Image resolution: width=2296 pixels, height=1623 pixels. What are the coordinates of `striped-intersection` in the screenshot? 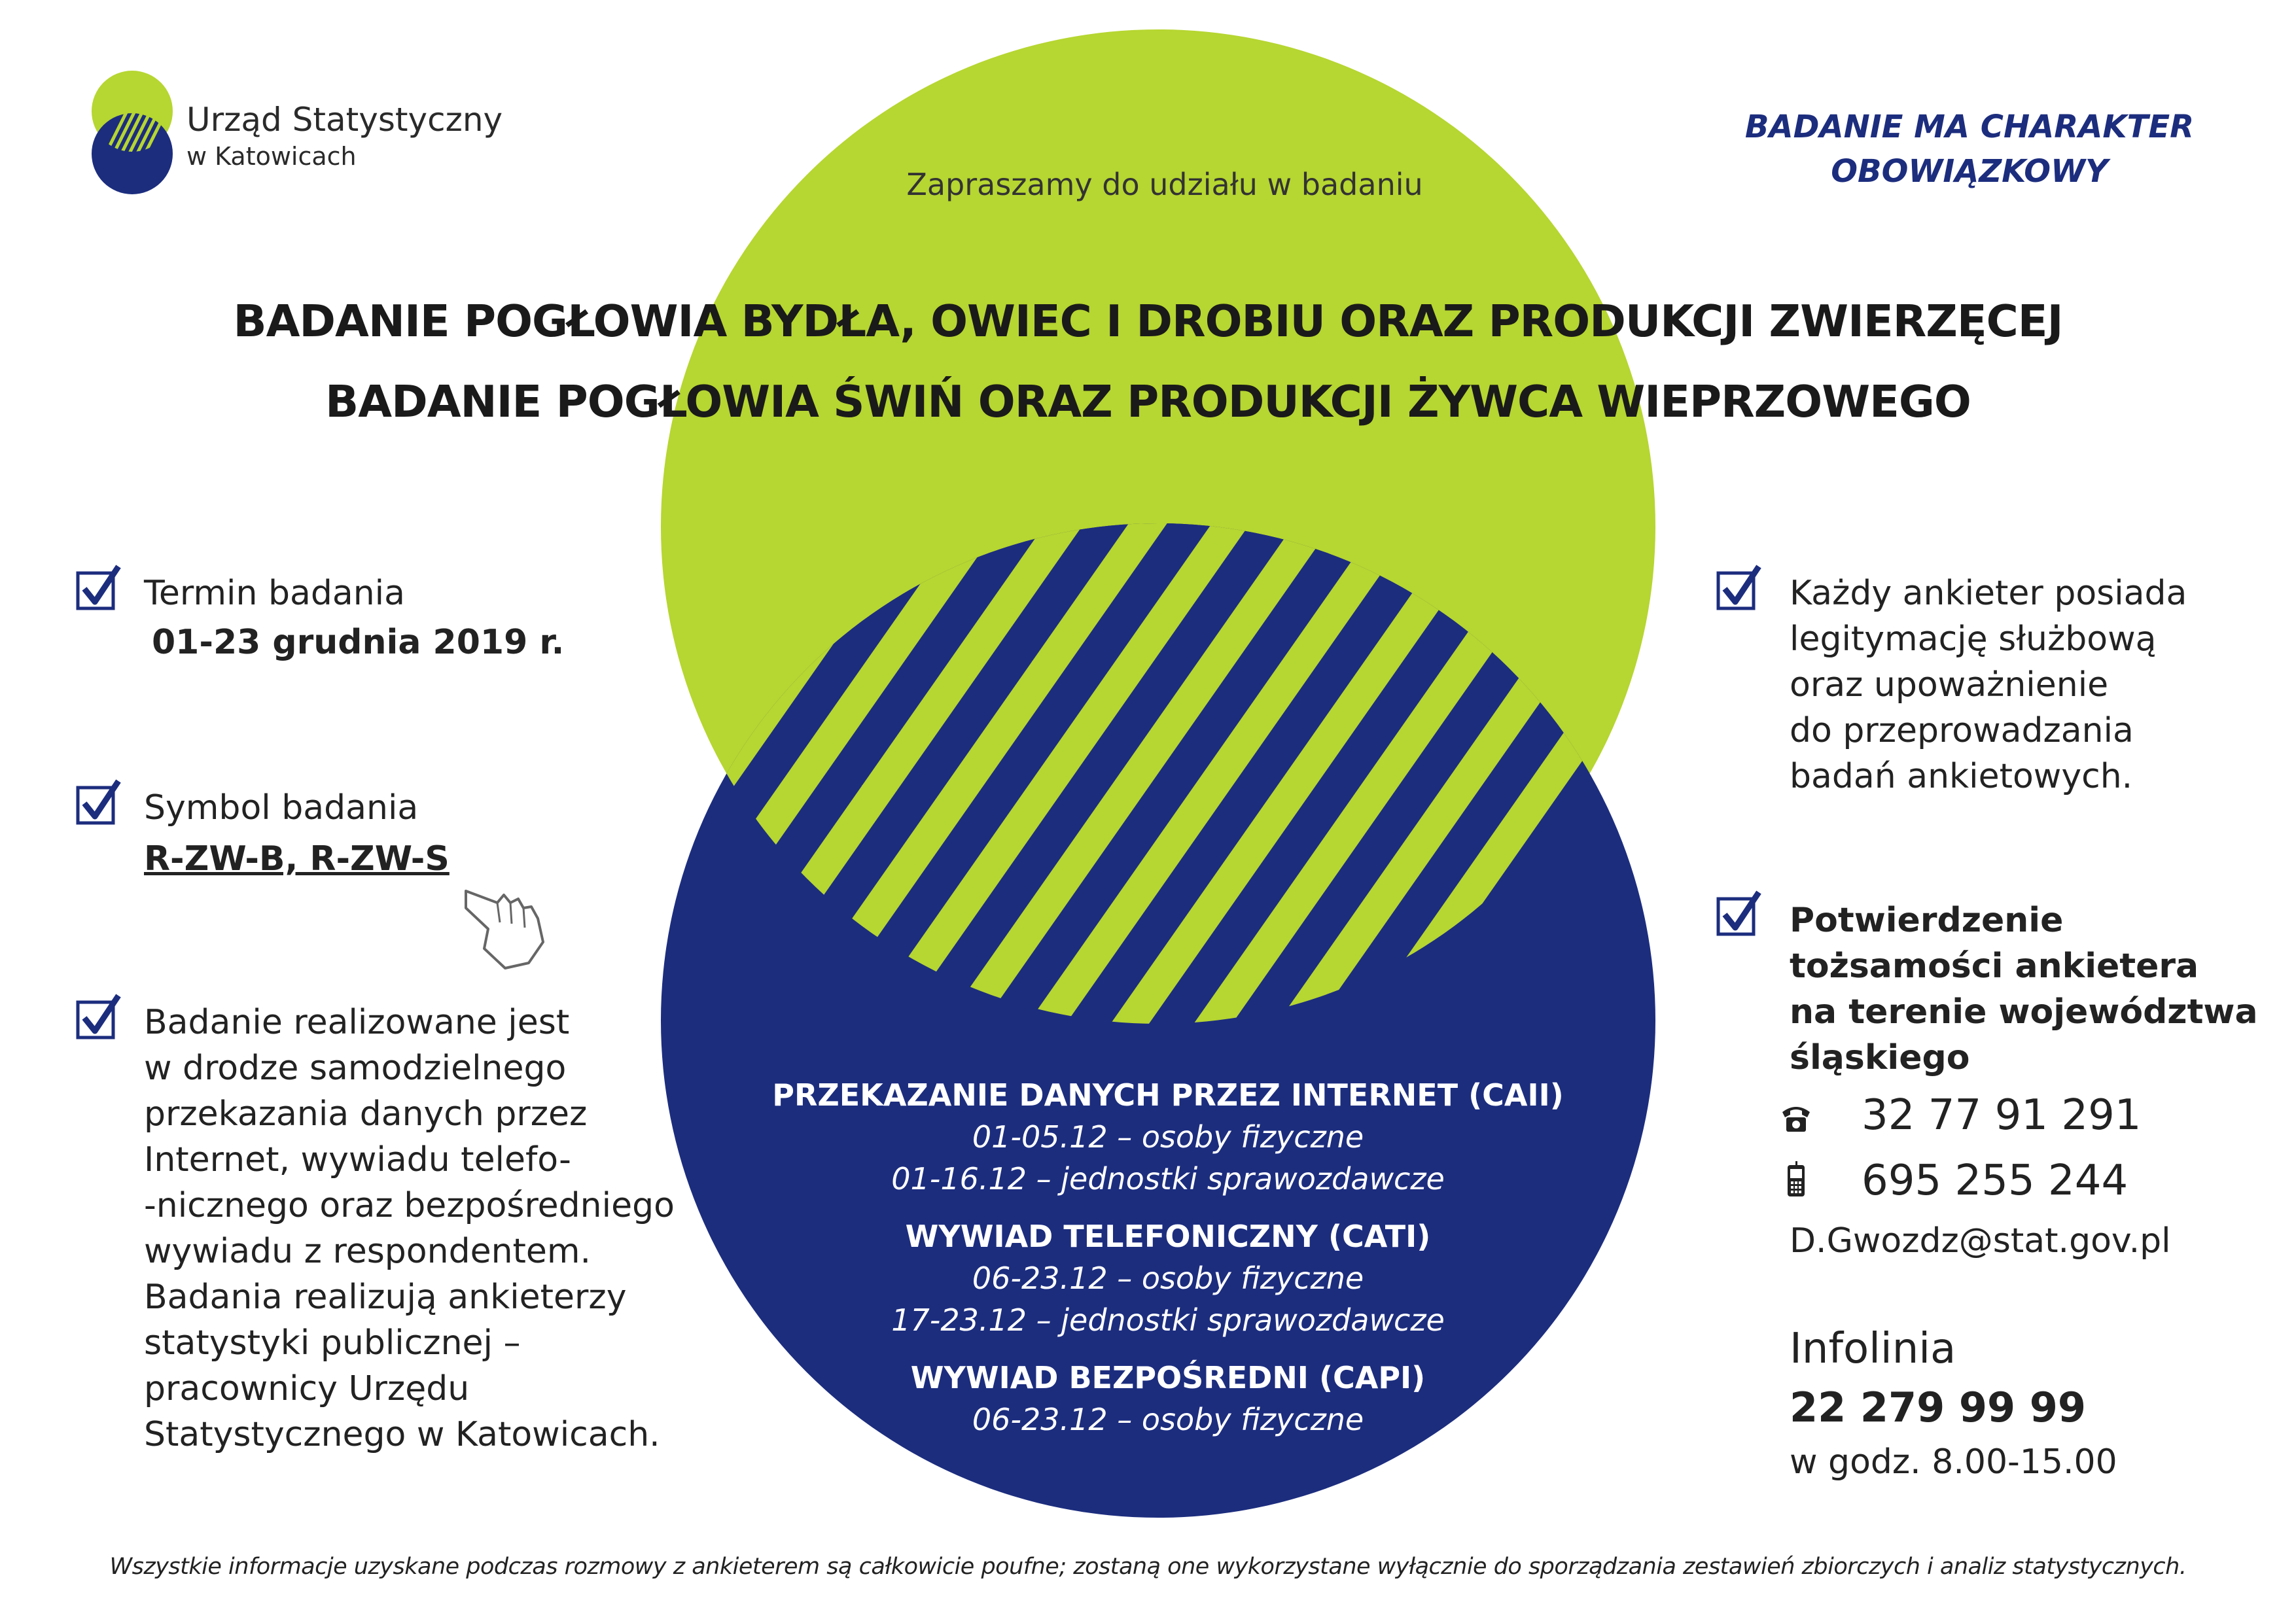 It's located at (1158, 773).